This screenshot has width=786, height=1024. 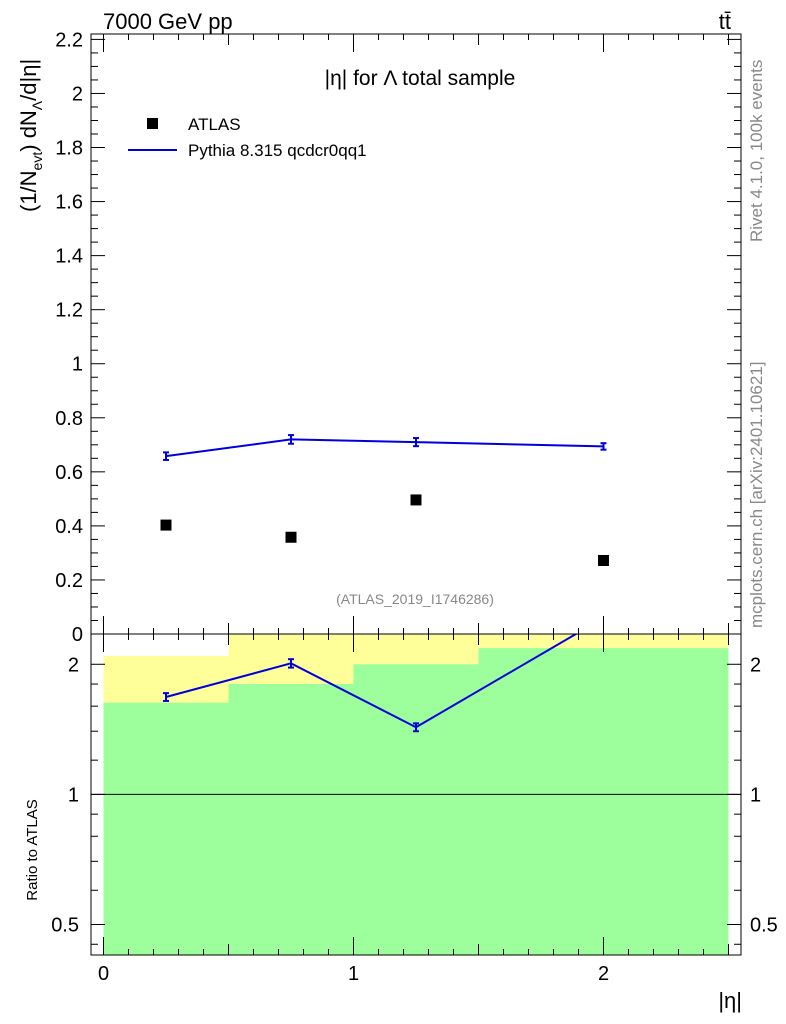 I want to click on mcplots-label: mcplots.cern.ch [arXiv:2401.10621], so click(x=756, y=495).